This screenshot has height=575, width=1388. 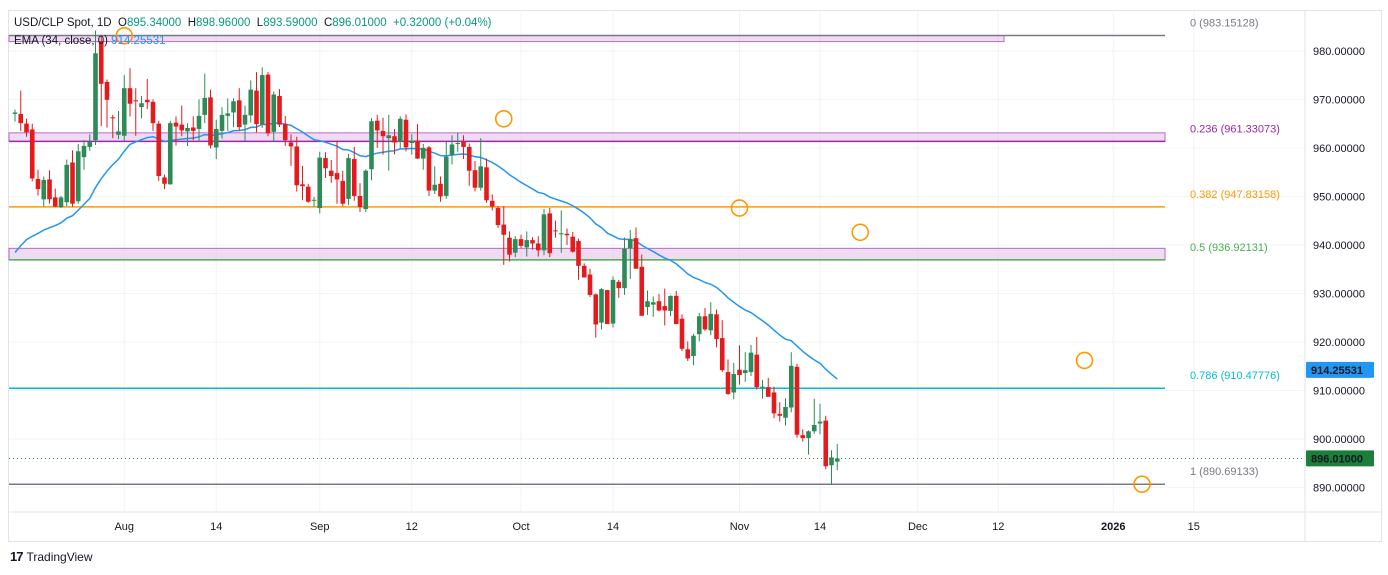 What do you see at coordinates (320, 527) in the screenshot?
I see `time-tick-label: Sep` at bounding box center [320, 527].